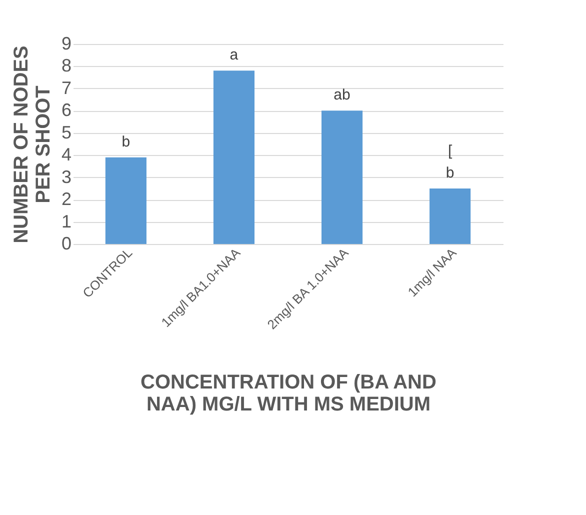 This screenshot has height=515, width=586. Describe the element at coordinates (288, 394) in the screenshot. I see `x-axis-title: CONCENTRATION OF (BA AND NAA) MG/L WITH MS MEDIUM` at that location.